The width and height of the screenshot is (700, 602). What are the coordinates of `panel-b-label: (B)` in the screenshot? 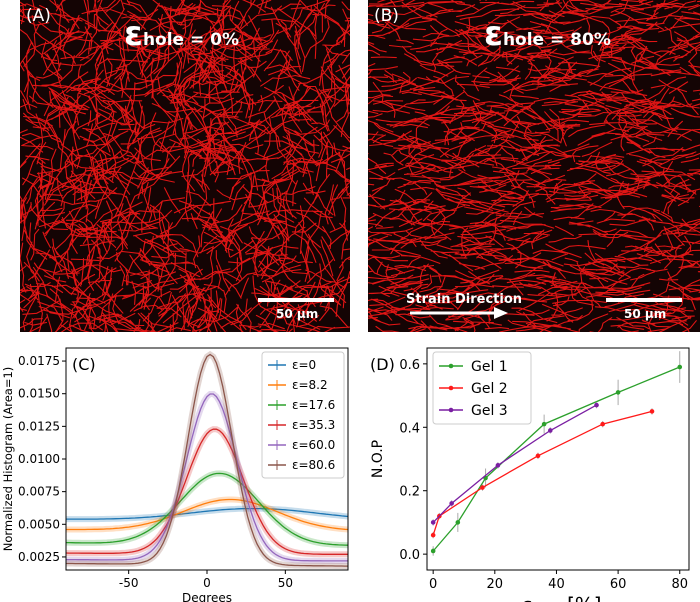 It's located at (386, 16).